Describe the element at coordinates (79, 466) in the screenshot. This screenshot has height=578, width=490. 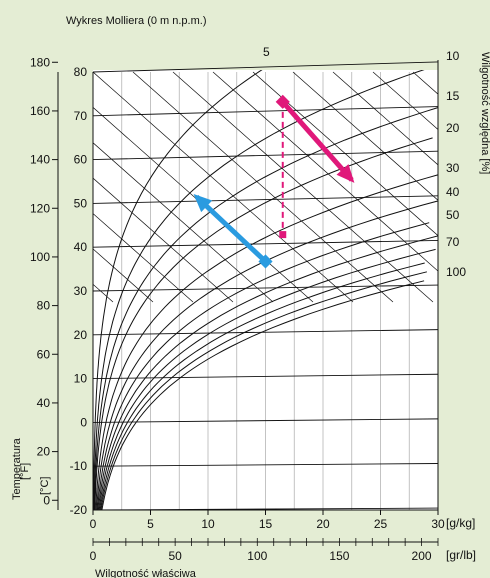
I see `celsius-tick-label: -10` at that location.